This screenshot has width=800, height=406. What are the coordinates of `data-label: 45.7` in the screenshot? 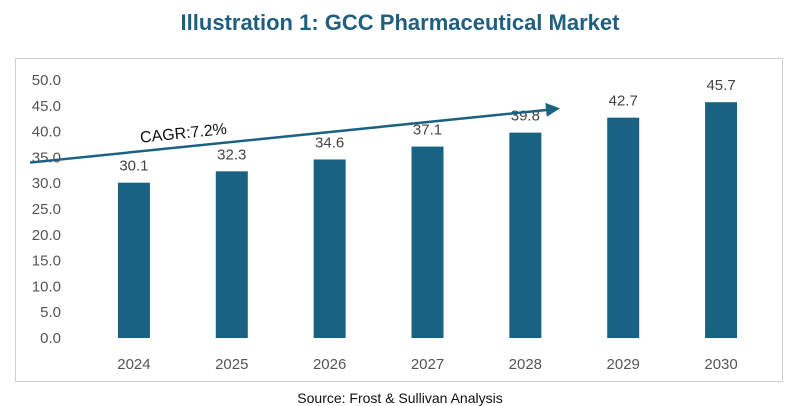 It's located at (720, 85).